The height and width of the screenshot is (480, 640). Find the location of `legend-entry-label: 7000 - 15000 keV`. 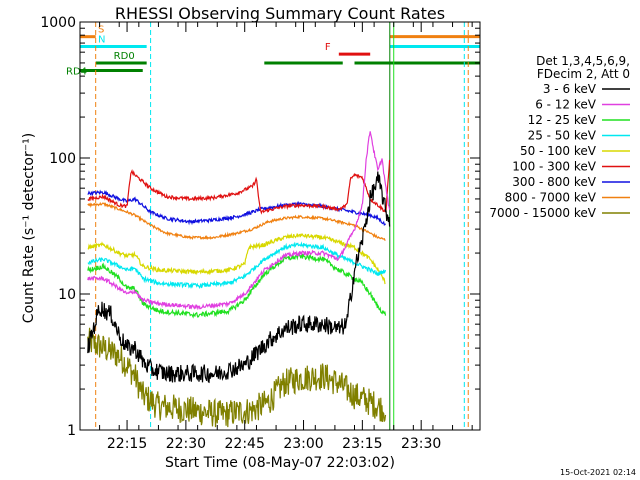

legend-entry-label: 7000 - 15000 keV is located at coordinates (542, 213).